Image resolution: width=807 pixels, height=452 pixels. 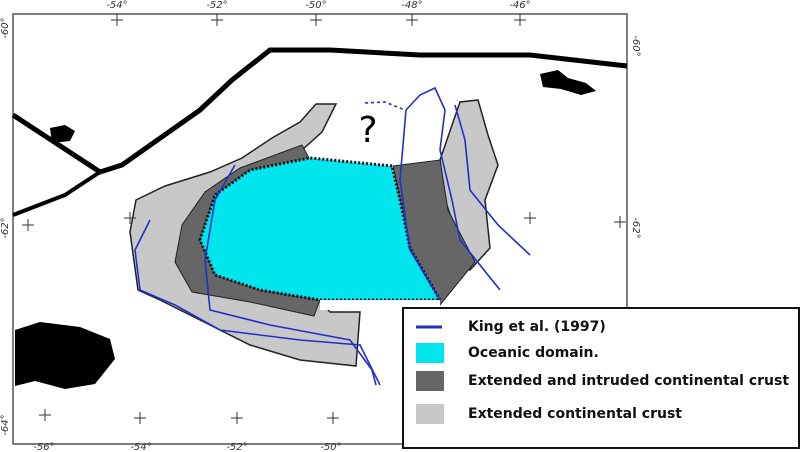 What do you see at coordinates (380, 305) in the screenshot?
I see `gap` at bounding box center [380, 305].